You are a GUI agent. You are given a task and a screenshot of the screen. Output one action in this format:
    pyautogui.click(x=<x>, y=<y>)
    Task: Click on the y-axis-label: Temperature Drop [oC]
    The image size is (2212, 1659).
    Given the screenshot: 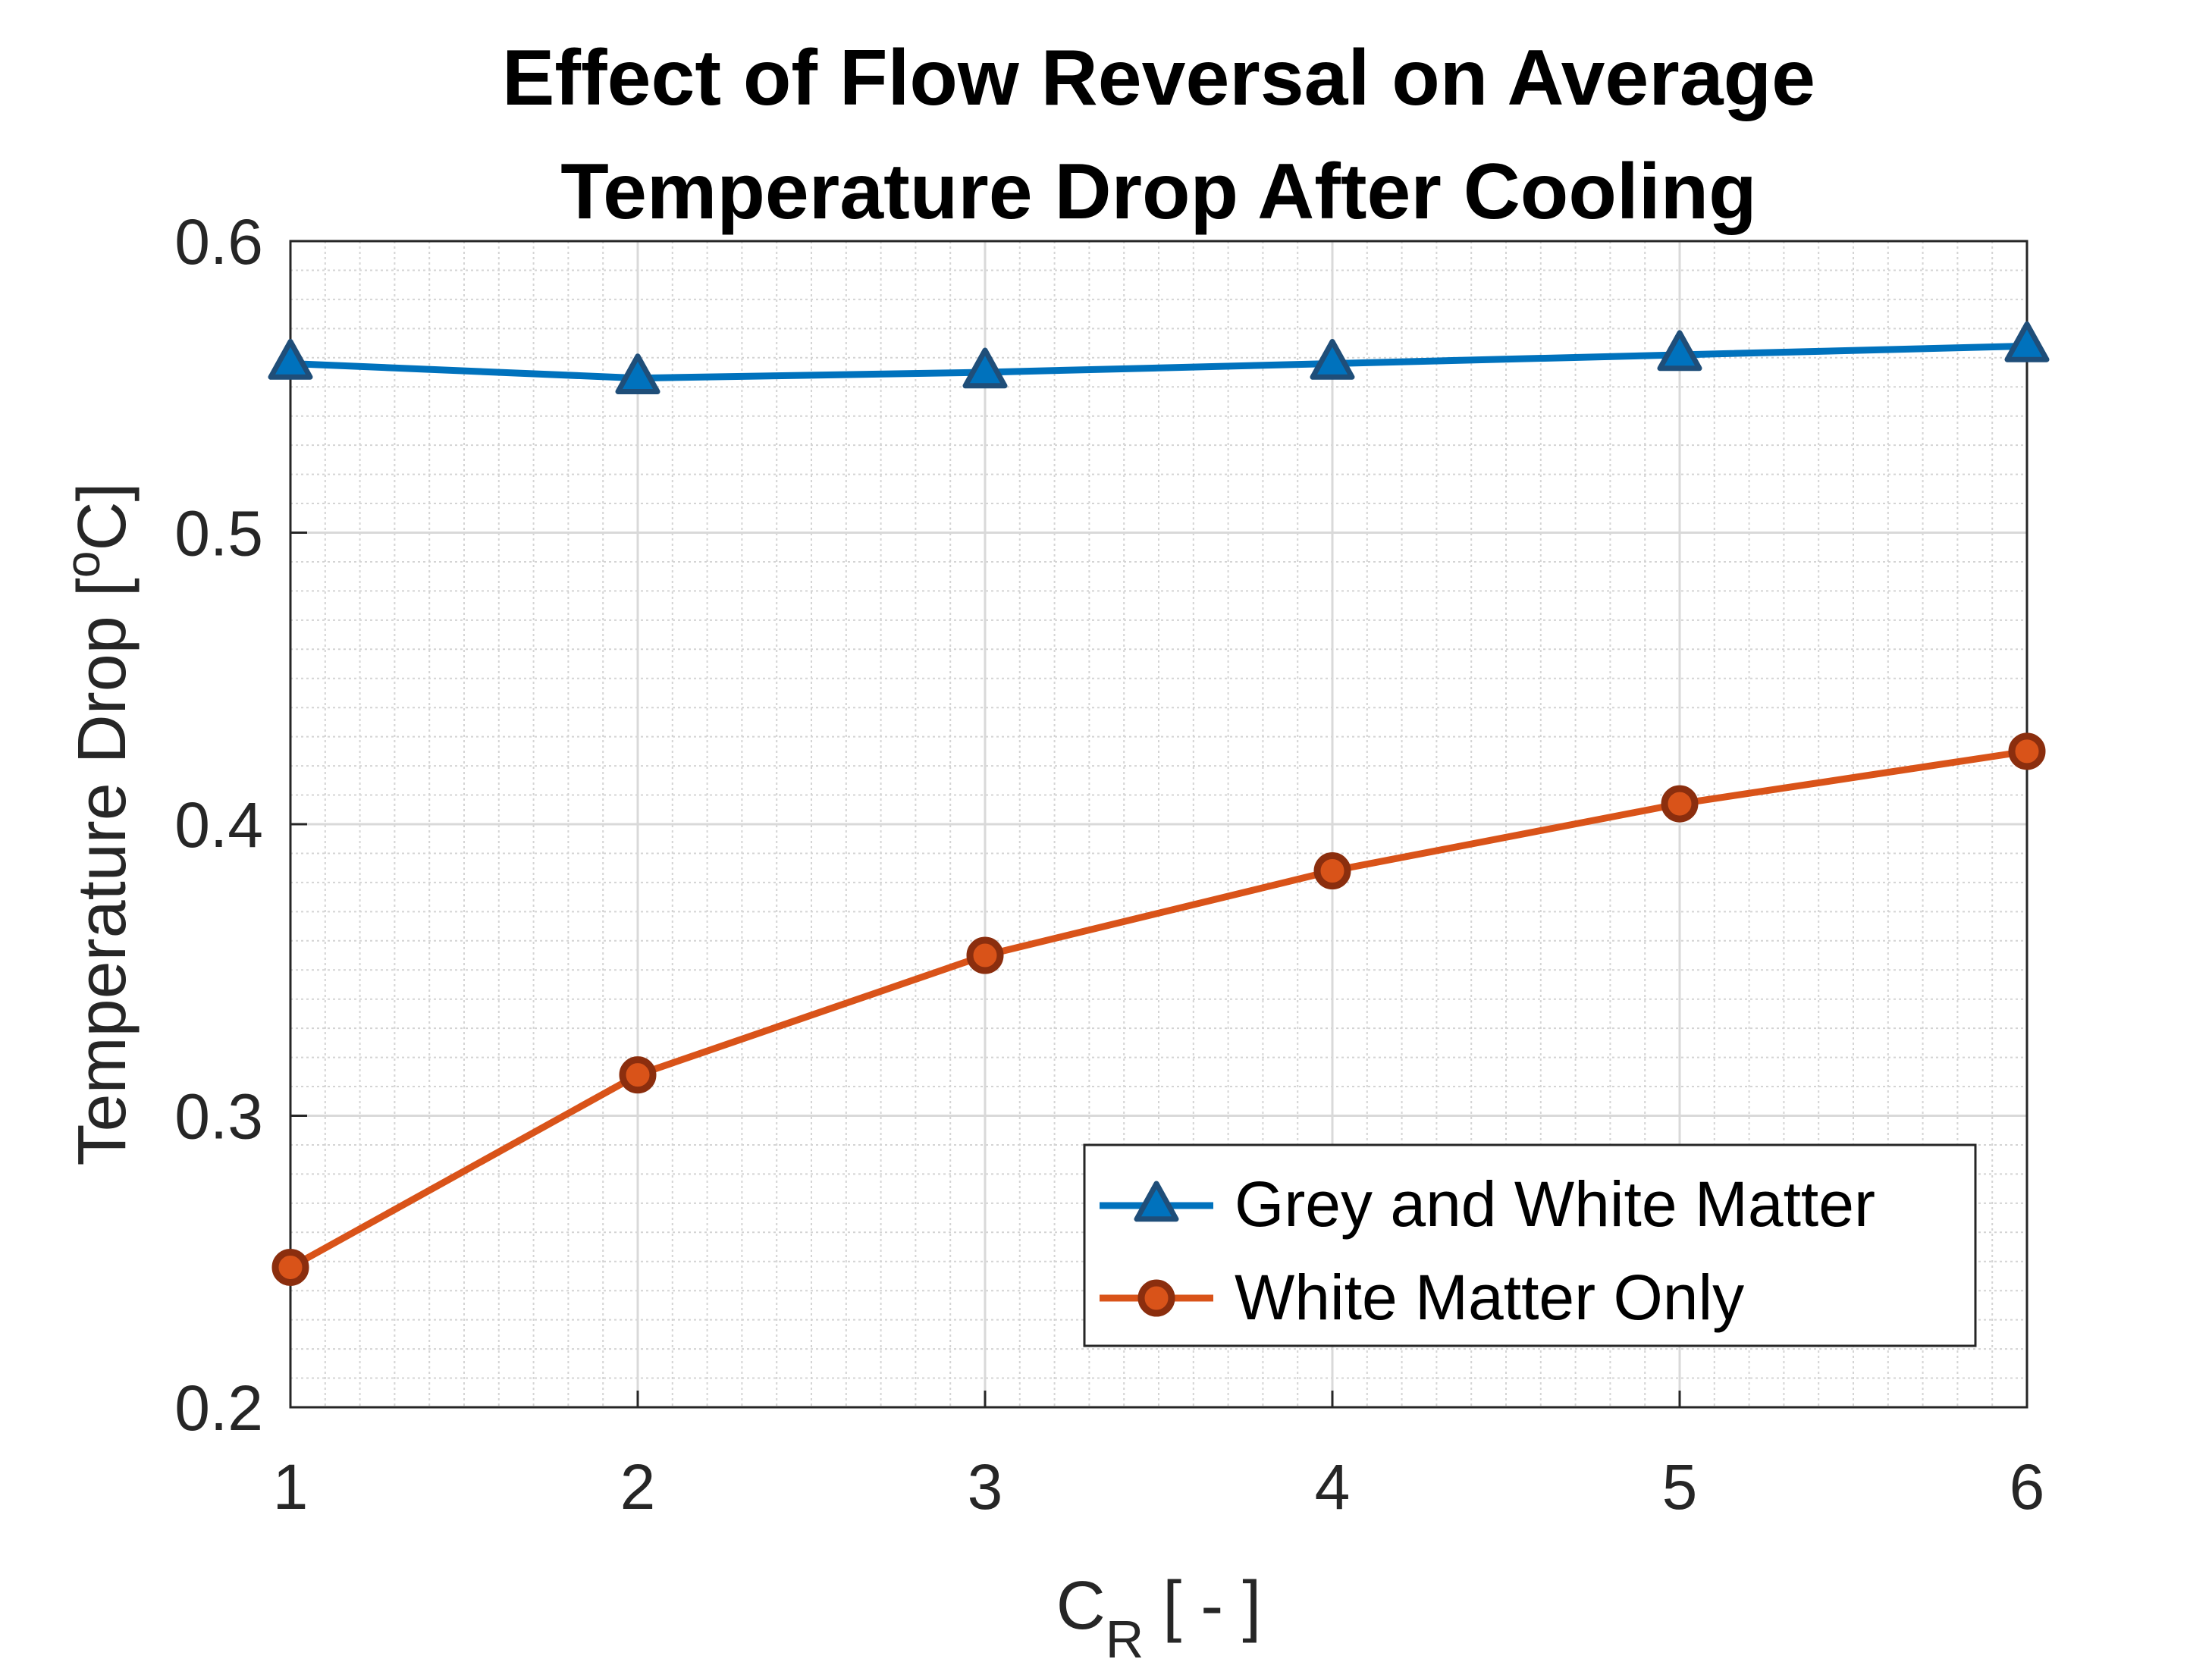 What is the action you would take?
    pyautogui.click(x=97, y=824)
    